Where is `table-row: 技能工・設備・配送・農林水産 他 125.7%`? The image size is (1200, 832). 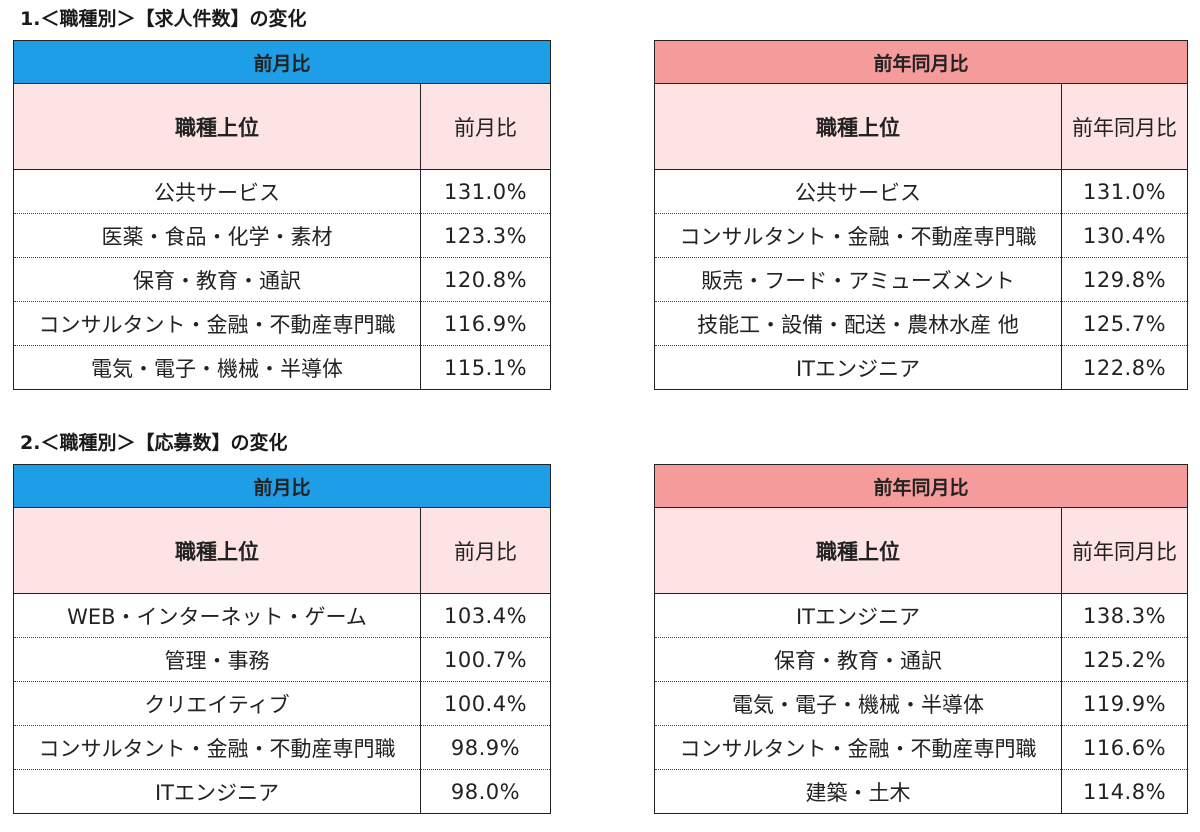 table-row: 技能工・設備・配送・農林水産 他 125.7% is located at coordinates (921, 323).